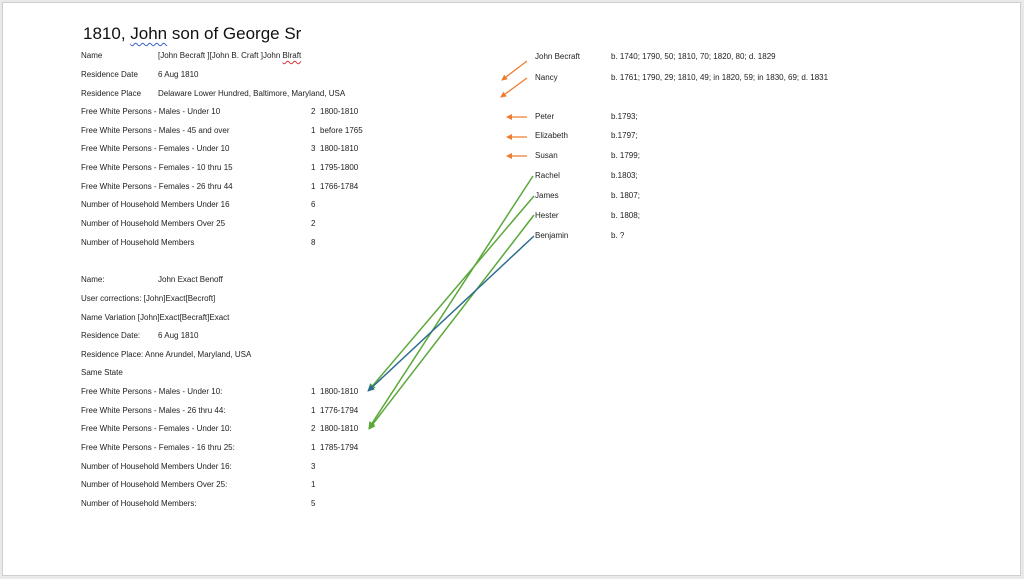 The height and width of the screenshot is (579, 1024). What do you see at coordinates (546, 77) in the screenshot?
I see `family-name: Nancy` at bounding box center [546, 77].